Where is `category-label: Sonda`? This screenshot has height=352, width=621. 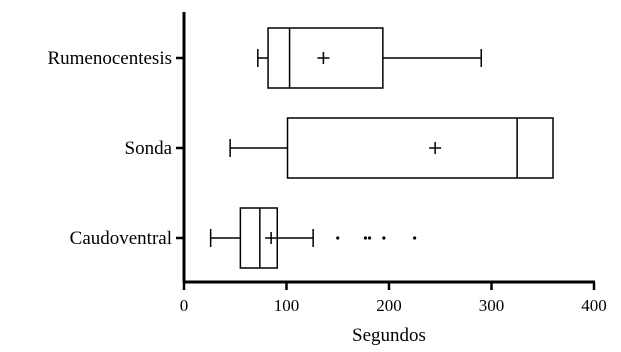 category-label: Sonda is located at coordinates (149, 148).